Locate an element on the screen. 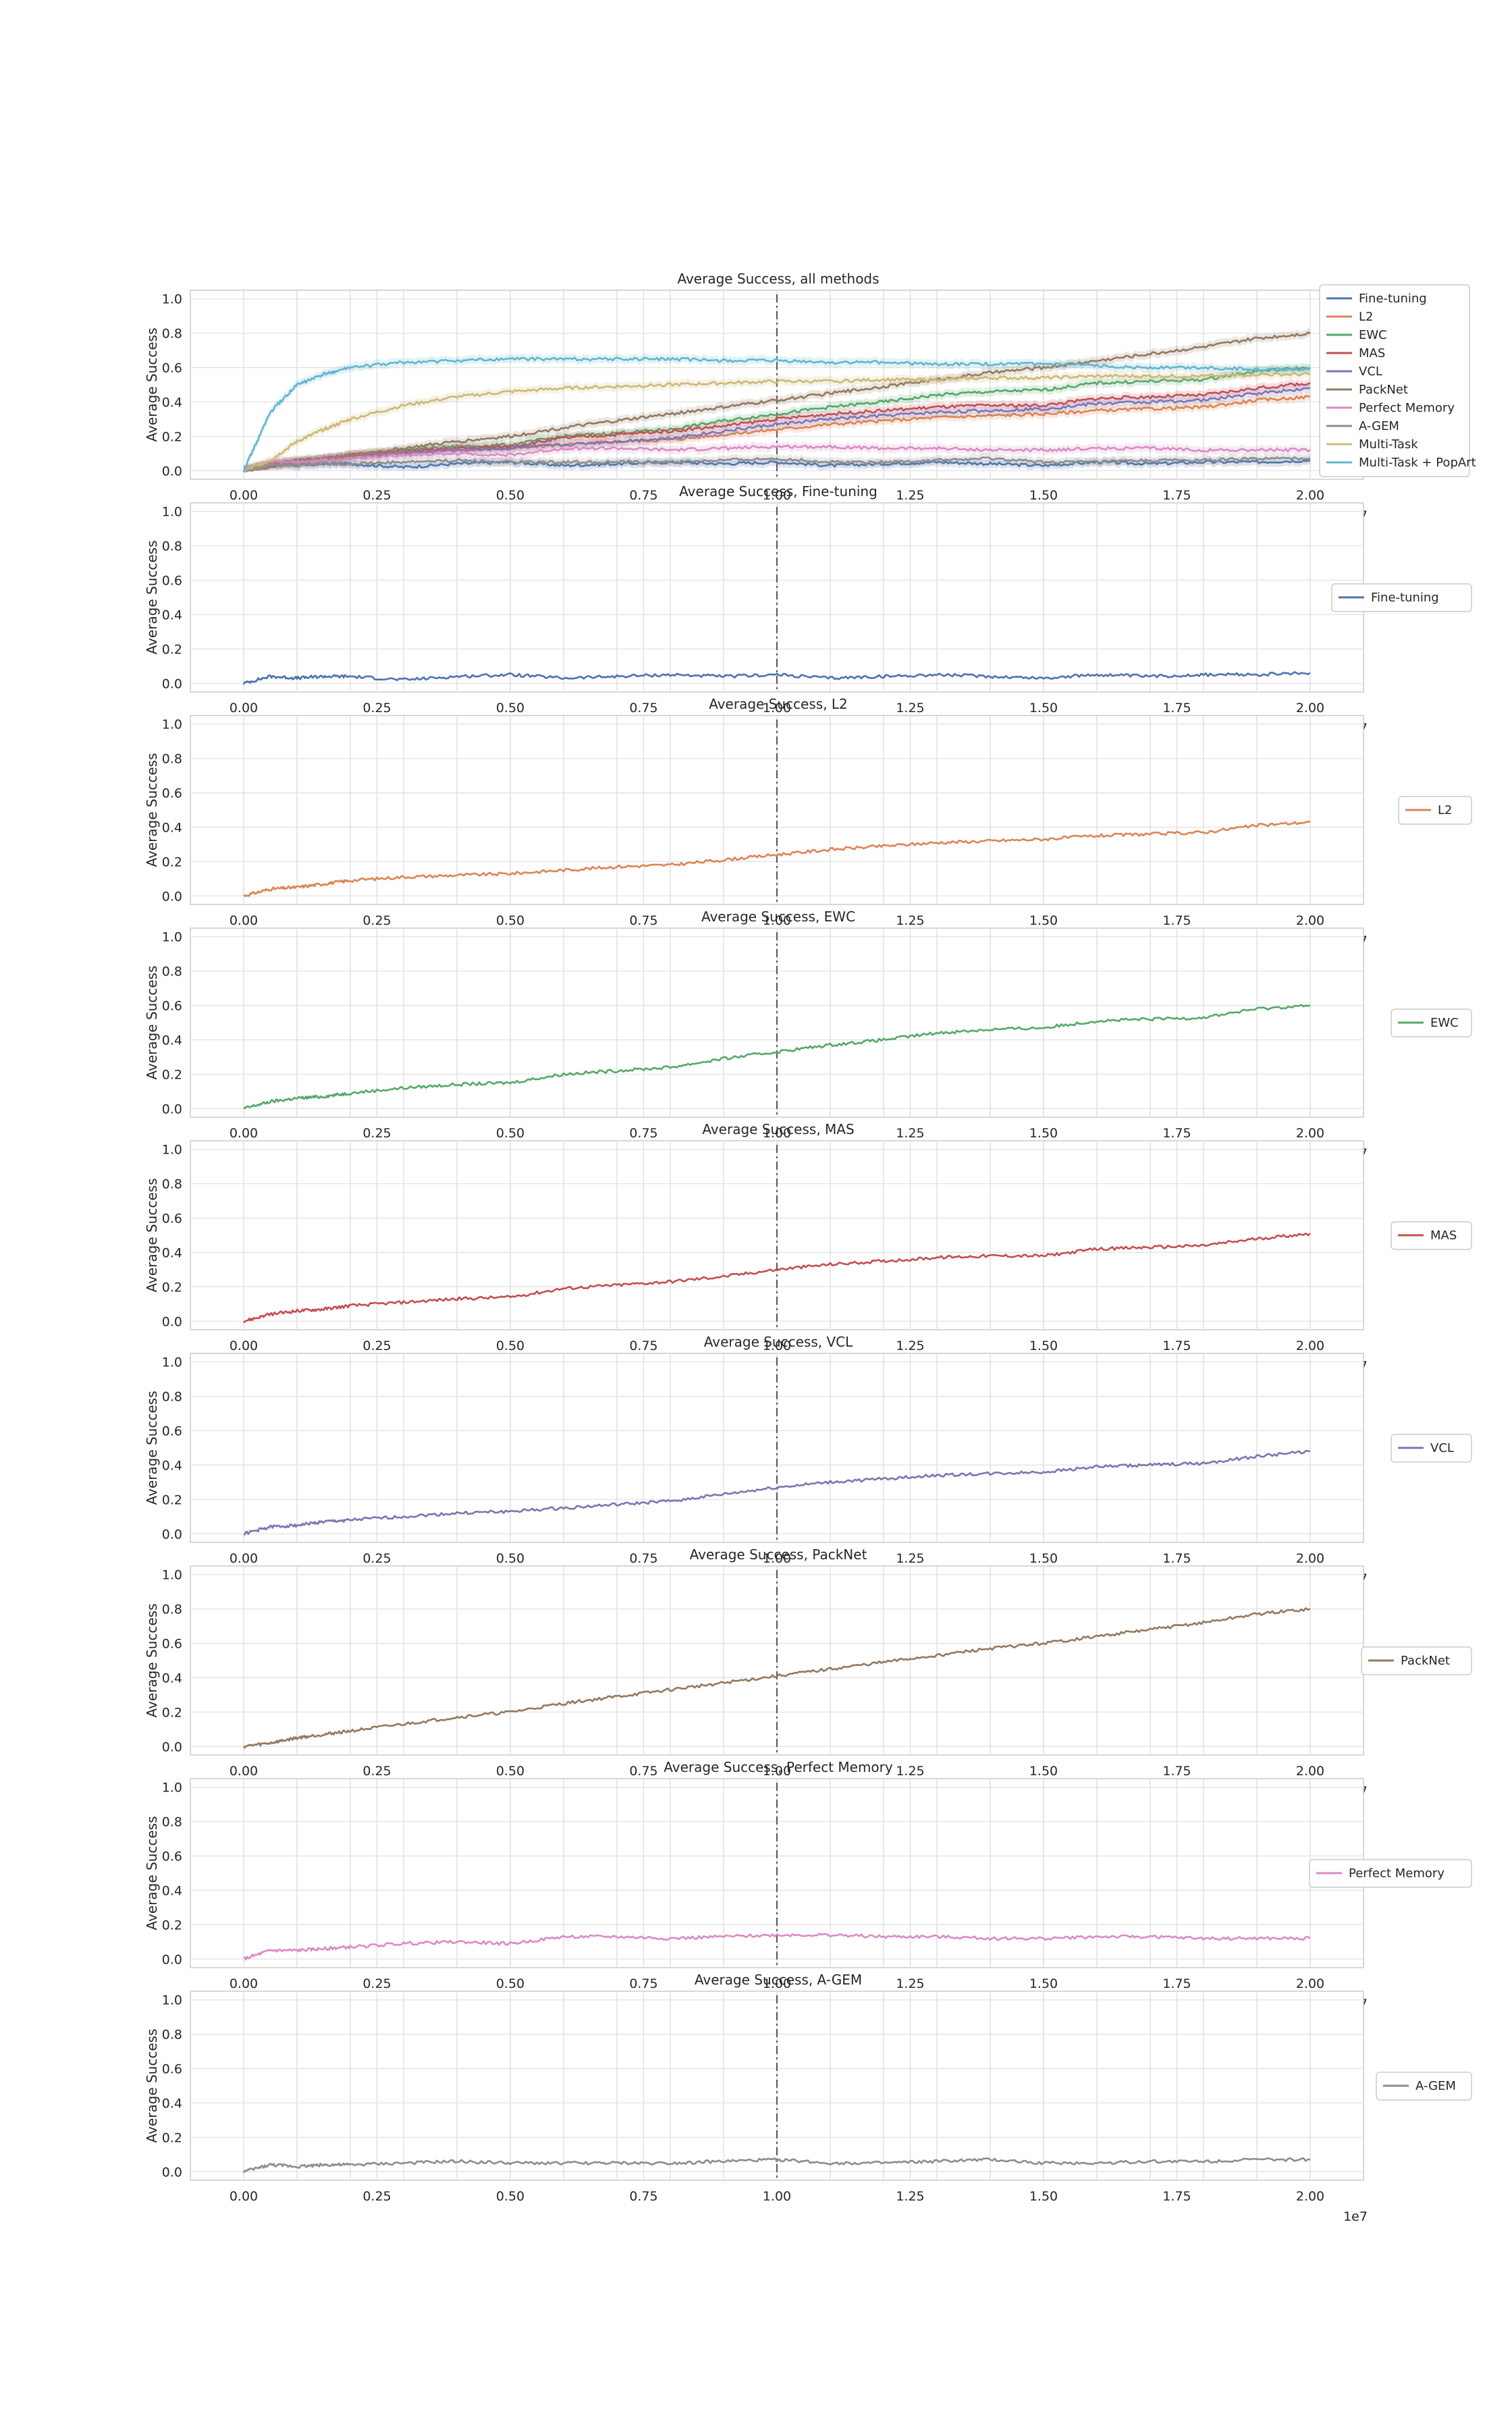  series-band-perfect-memory is located at coordinates (777, 456).